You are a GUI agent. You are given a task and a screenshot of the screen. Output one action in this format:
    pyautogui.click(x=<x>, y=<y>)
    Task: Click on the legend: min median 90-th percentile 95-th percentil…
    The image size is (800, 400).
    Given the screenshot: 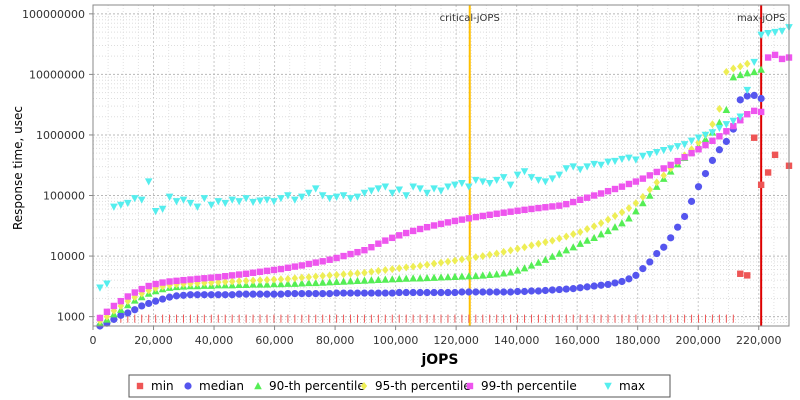 What is the action you would take?
    pyautogui.click(x=399, y=386)
    